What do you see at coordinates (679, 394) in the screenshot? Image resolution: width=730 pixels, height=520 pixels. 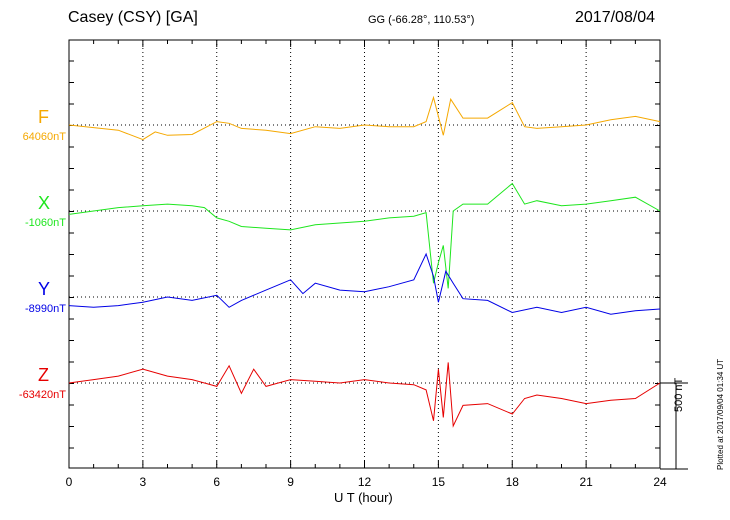 I see `scale-bar-label: 500 nT` at bounding box center [679, 394].